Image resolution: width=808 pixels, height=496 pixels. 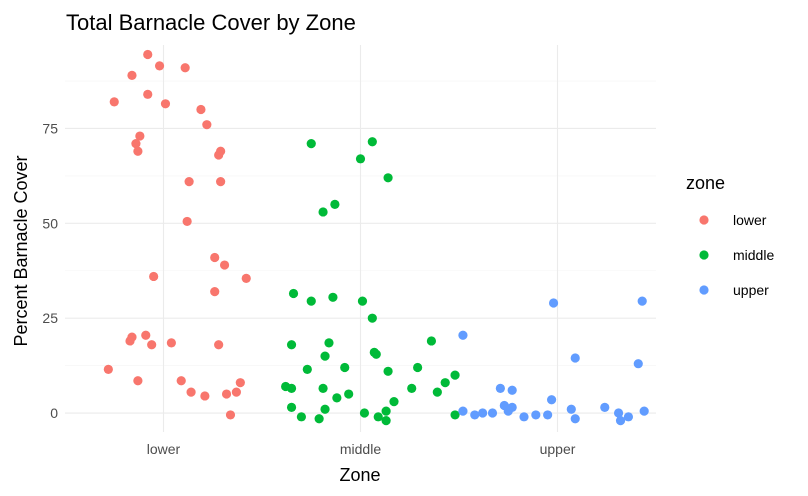 I want to click on x-axis-ticks: lower middle upper, so click(x=361, y=449).